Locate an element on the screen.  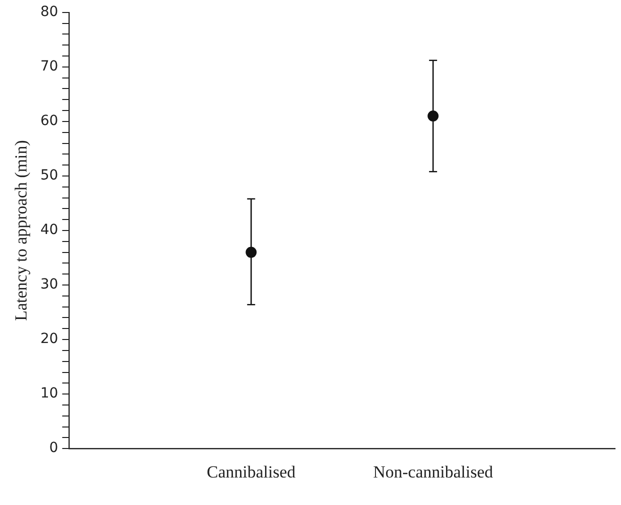
y-tick-label: 30 is located at coordinates (49, 284).